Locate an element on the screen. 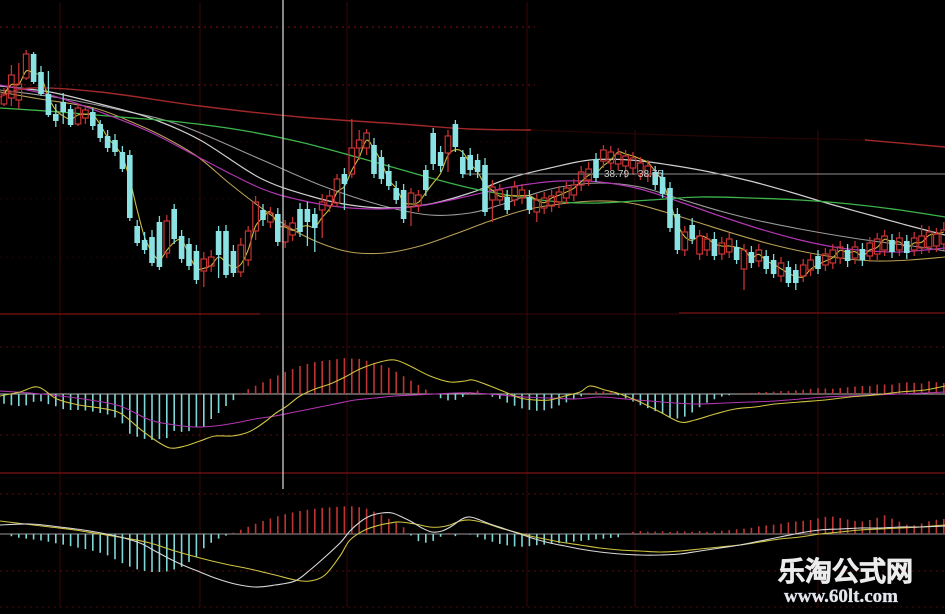  svg-text: www.60lt.com is located at coordinates (841, 596).